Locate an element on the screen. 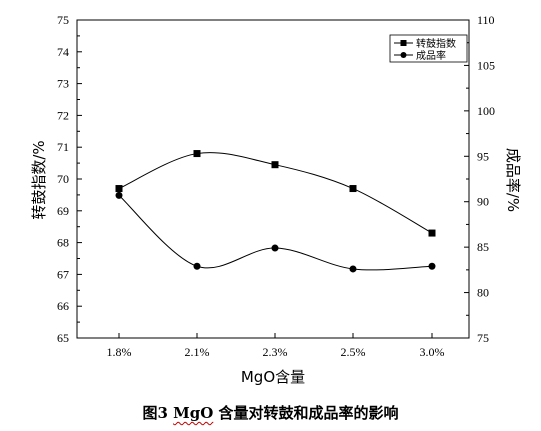 Image resolution: width=541 pixels, height=431 pixels. legend: 转鼓指数 成品率 is located at coordinates (428, 48).